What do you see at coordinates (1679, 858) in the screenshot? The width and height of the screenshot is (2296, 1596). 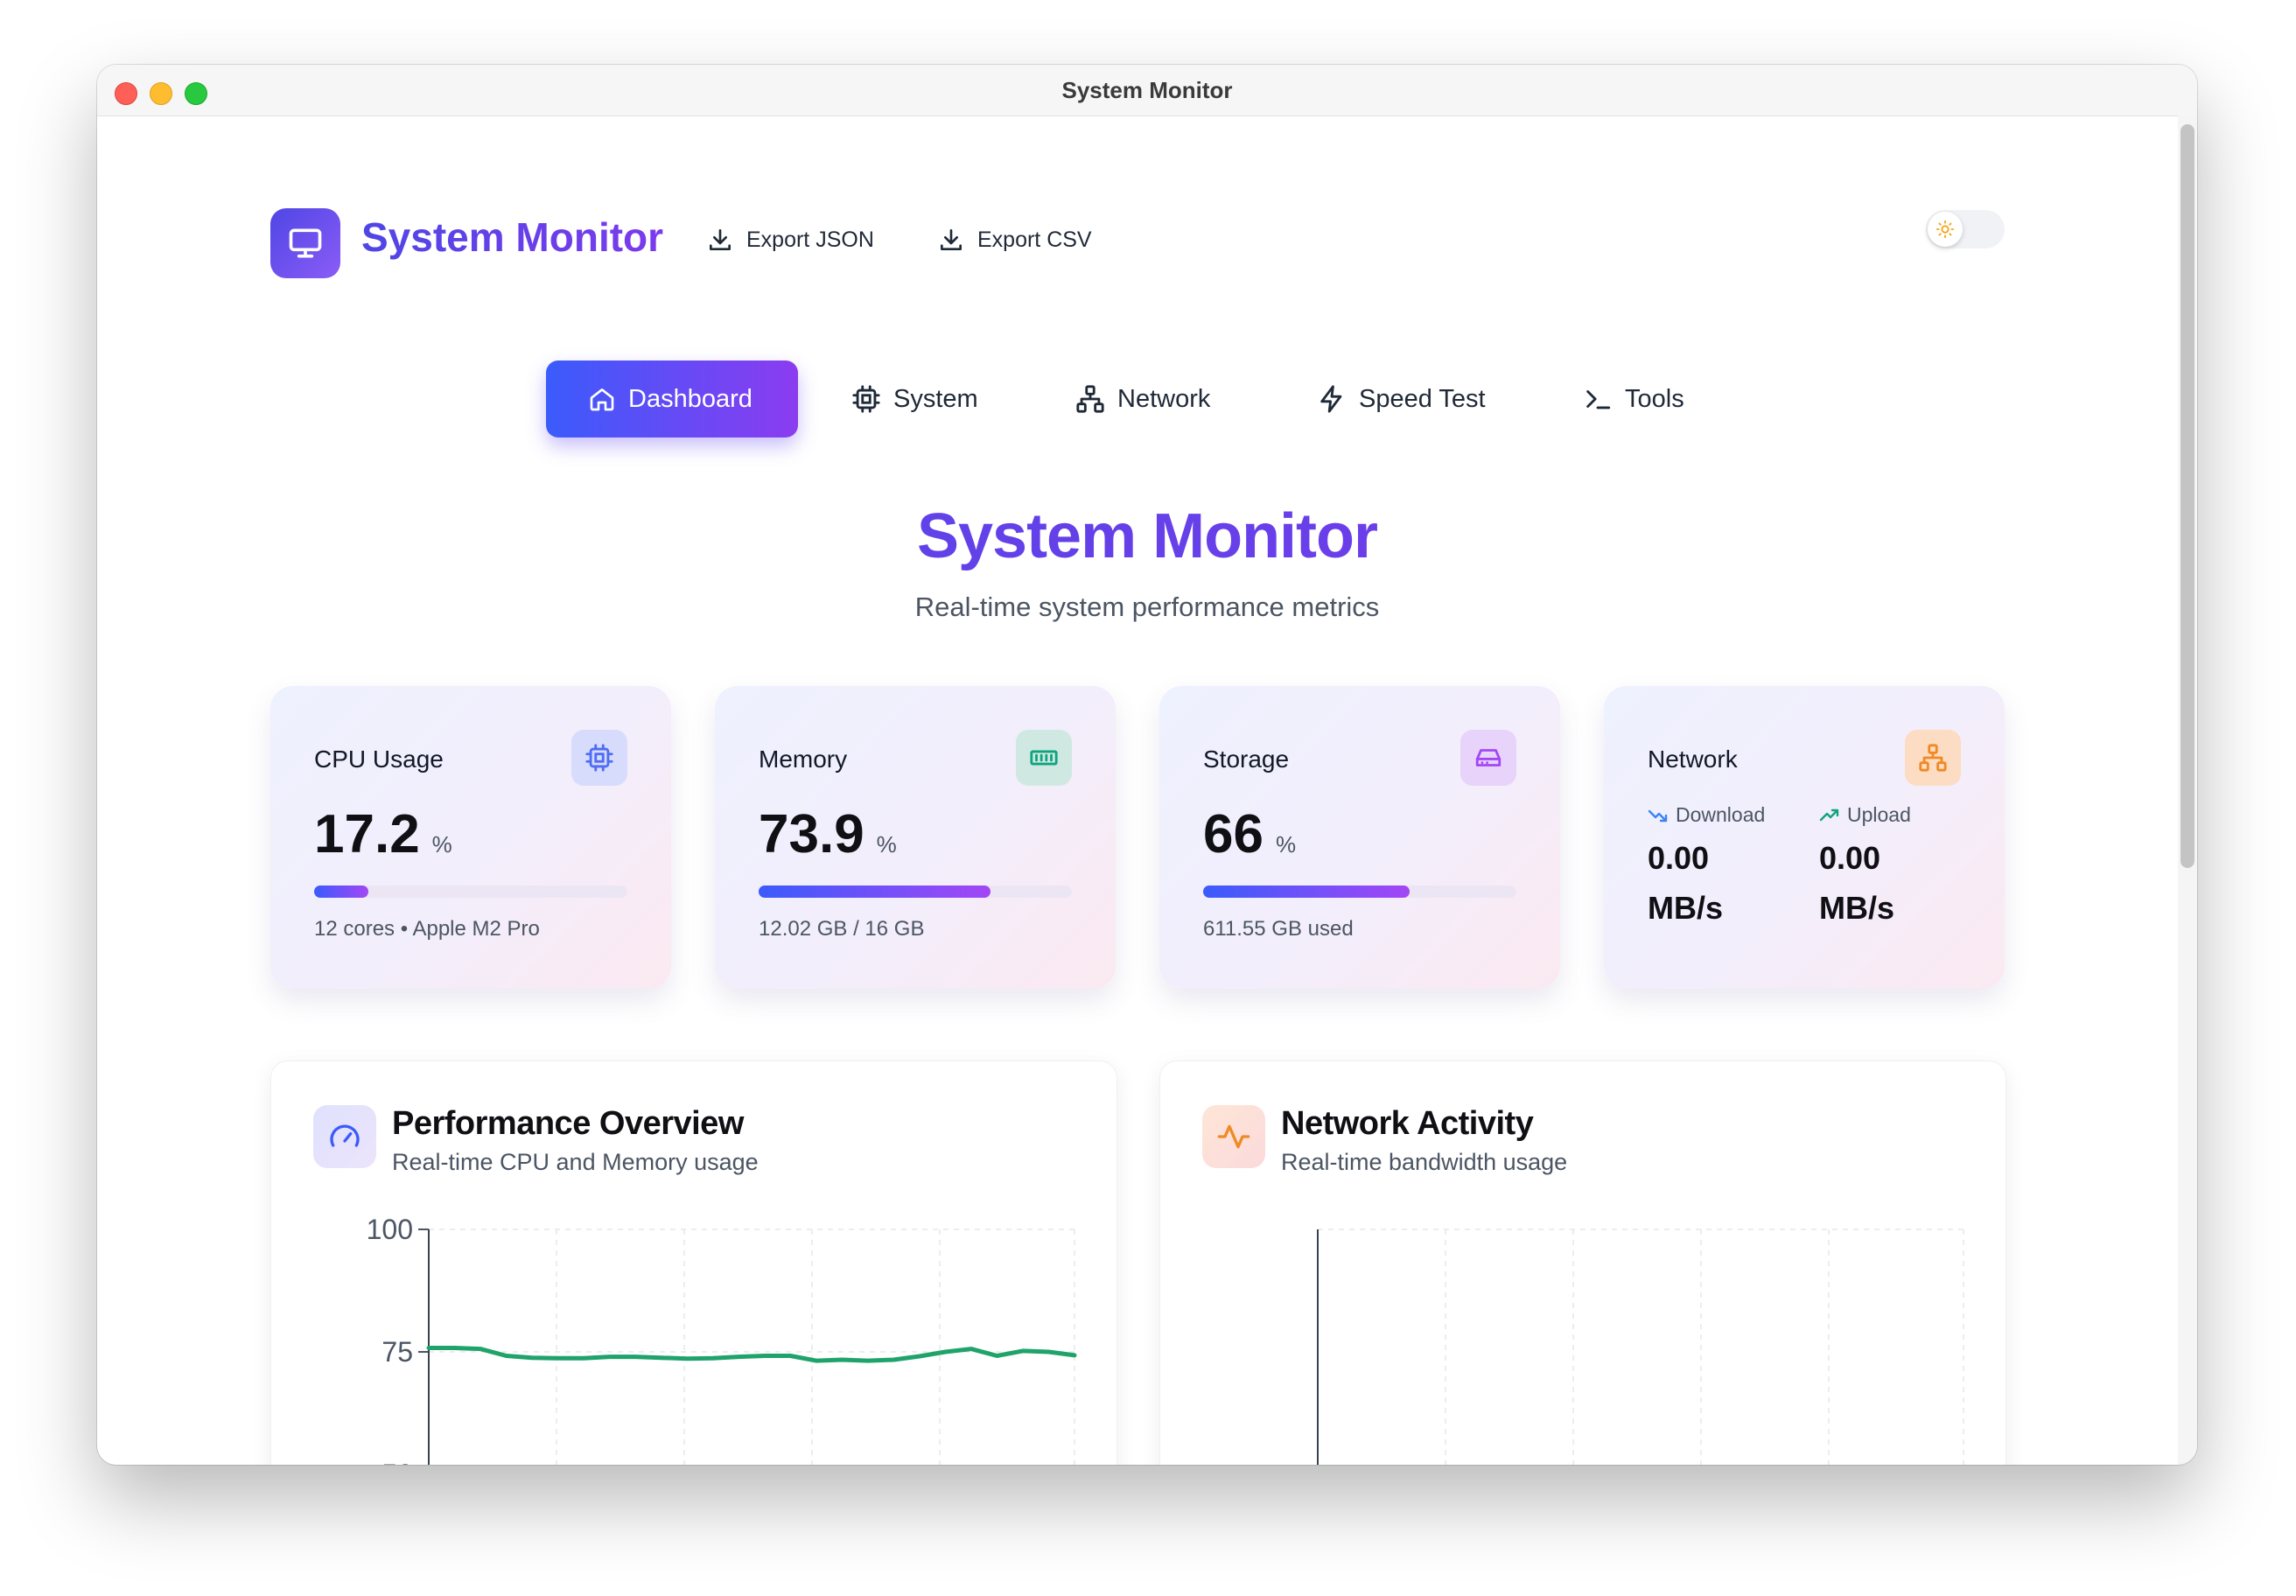 I see `download-value-number: 0.00` at bounding box center [1679, 858].